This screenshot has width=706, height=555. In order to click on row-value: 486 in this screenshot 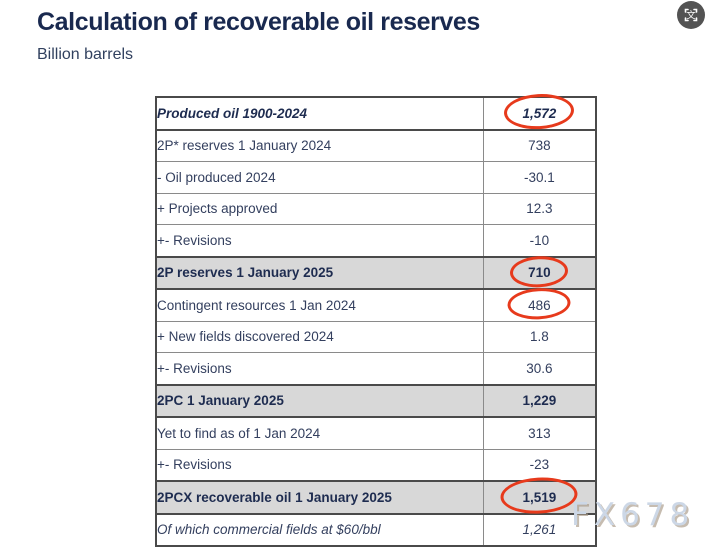, I will do `click(539, 304)`.